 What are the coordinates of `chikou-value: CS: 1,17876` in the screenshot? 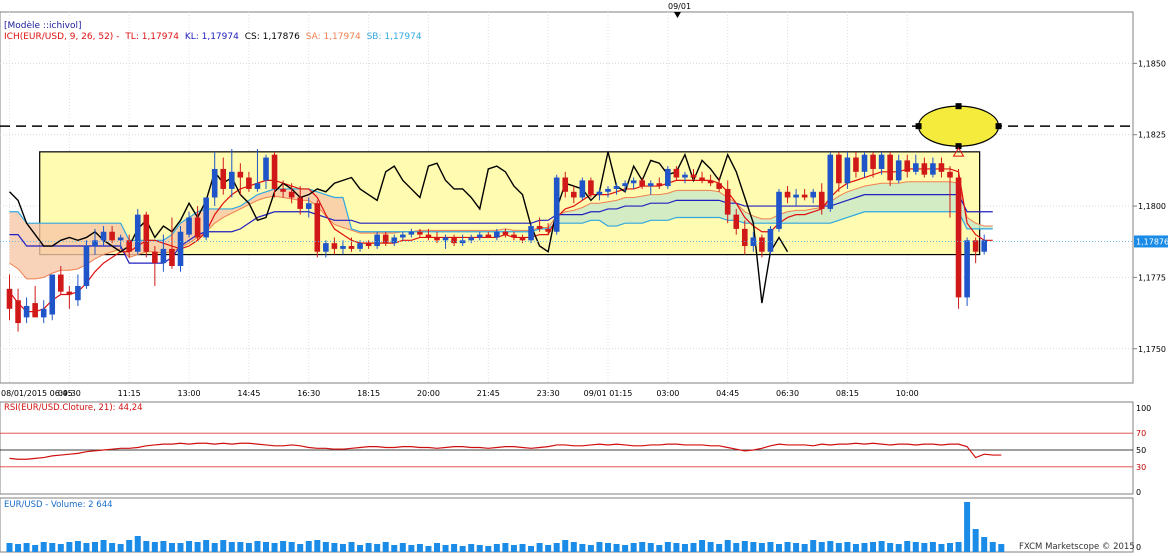 It's located at (272, 37).